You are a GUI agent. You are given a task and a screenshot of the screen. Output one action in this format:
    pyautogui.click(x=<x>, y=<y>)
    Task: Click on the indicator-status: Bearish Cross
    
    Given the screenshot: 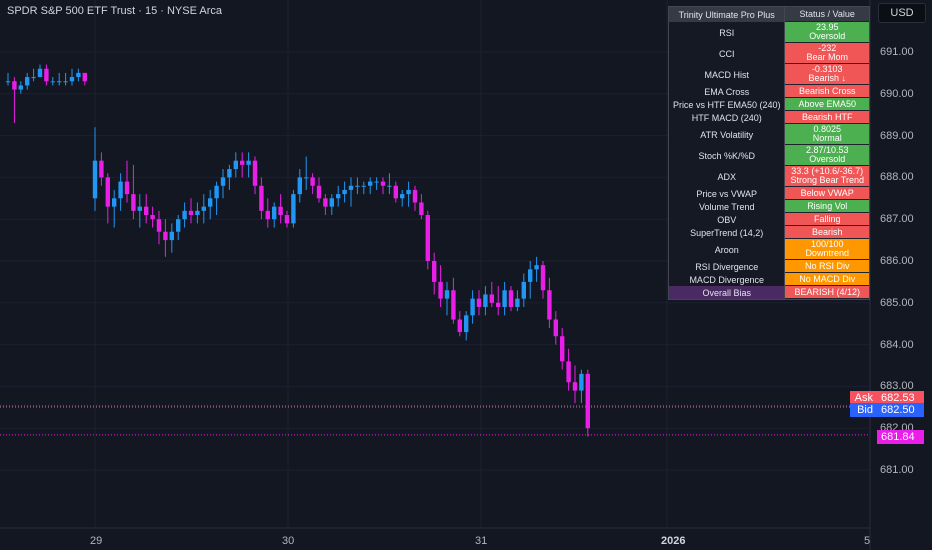 What is the action you would take?
    pyautogui.click(x=827, y=91)
    